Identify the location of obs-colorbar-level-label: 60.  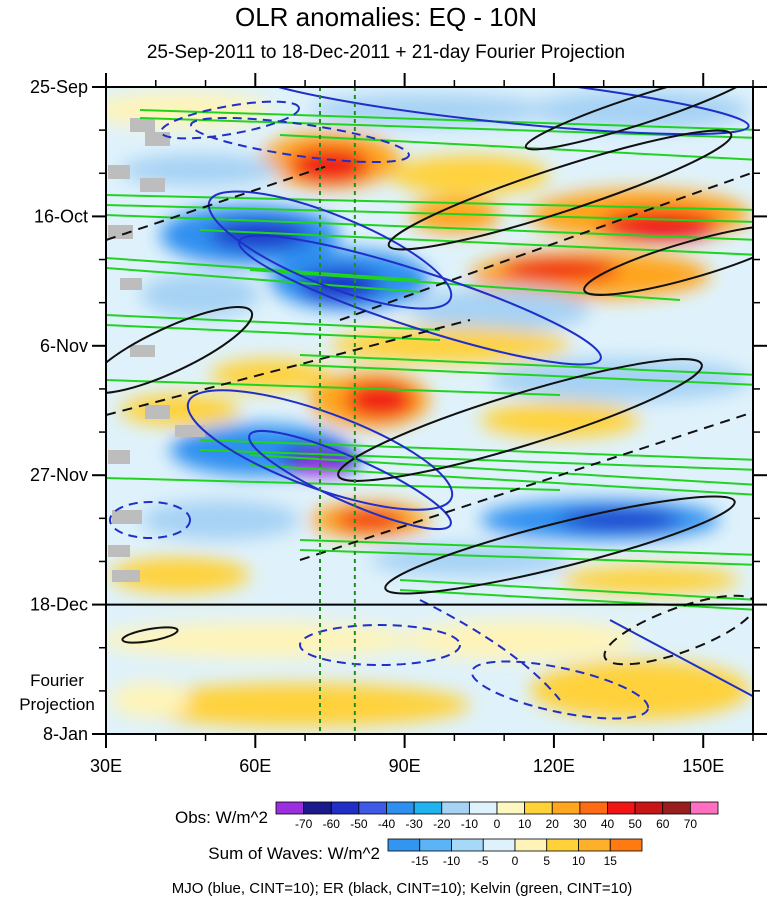
(663, 824).